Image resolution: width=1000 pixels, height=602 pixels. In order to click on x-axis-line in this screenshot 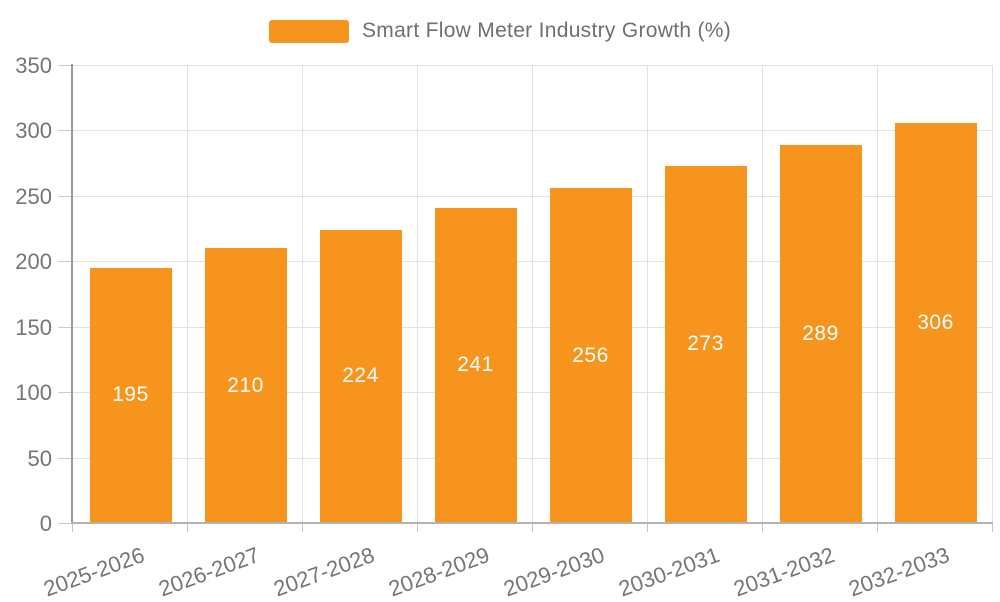, I will do `click(532, 523)`.